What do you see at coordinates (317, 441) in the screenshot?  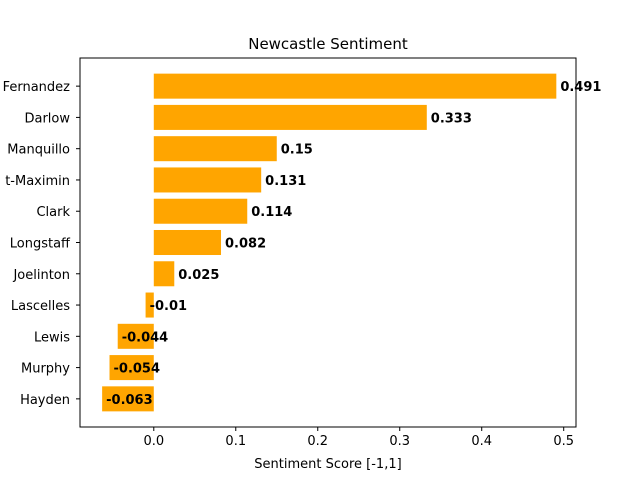 I see `x-tick-label: 0.2` at bounding box center [317, 441].